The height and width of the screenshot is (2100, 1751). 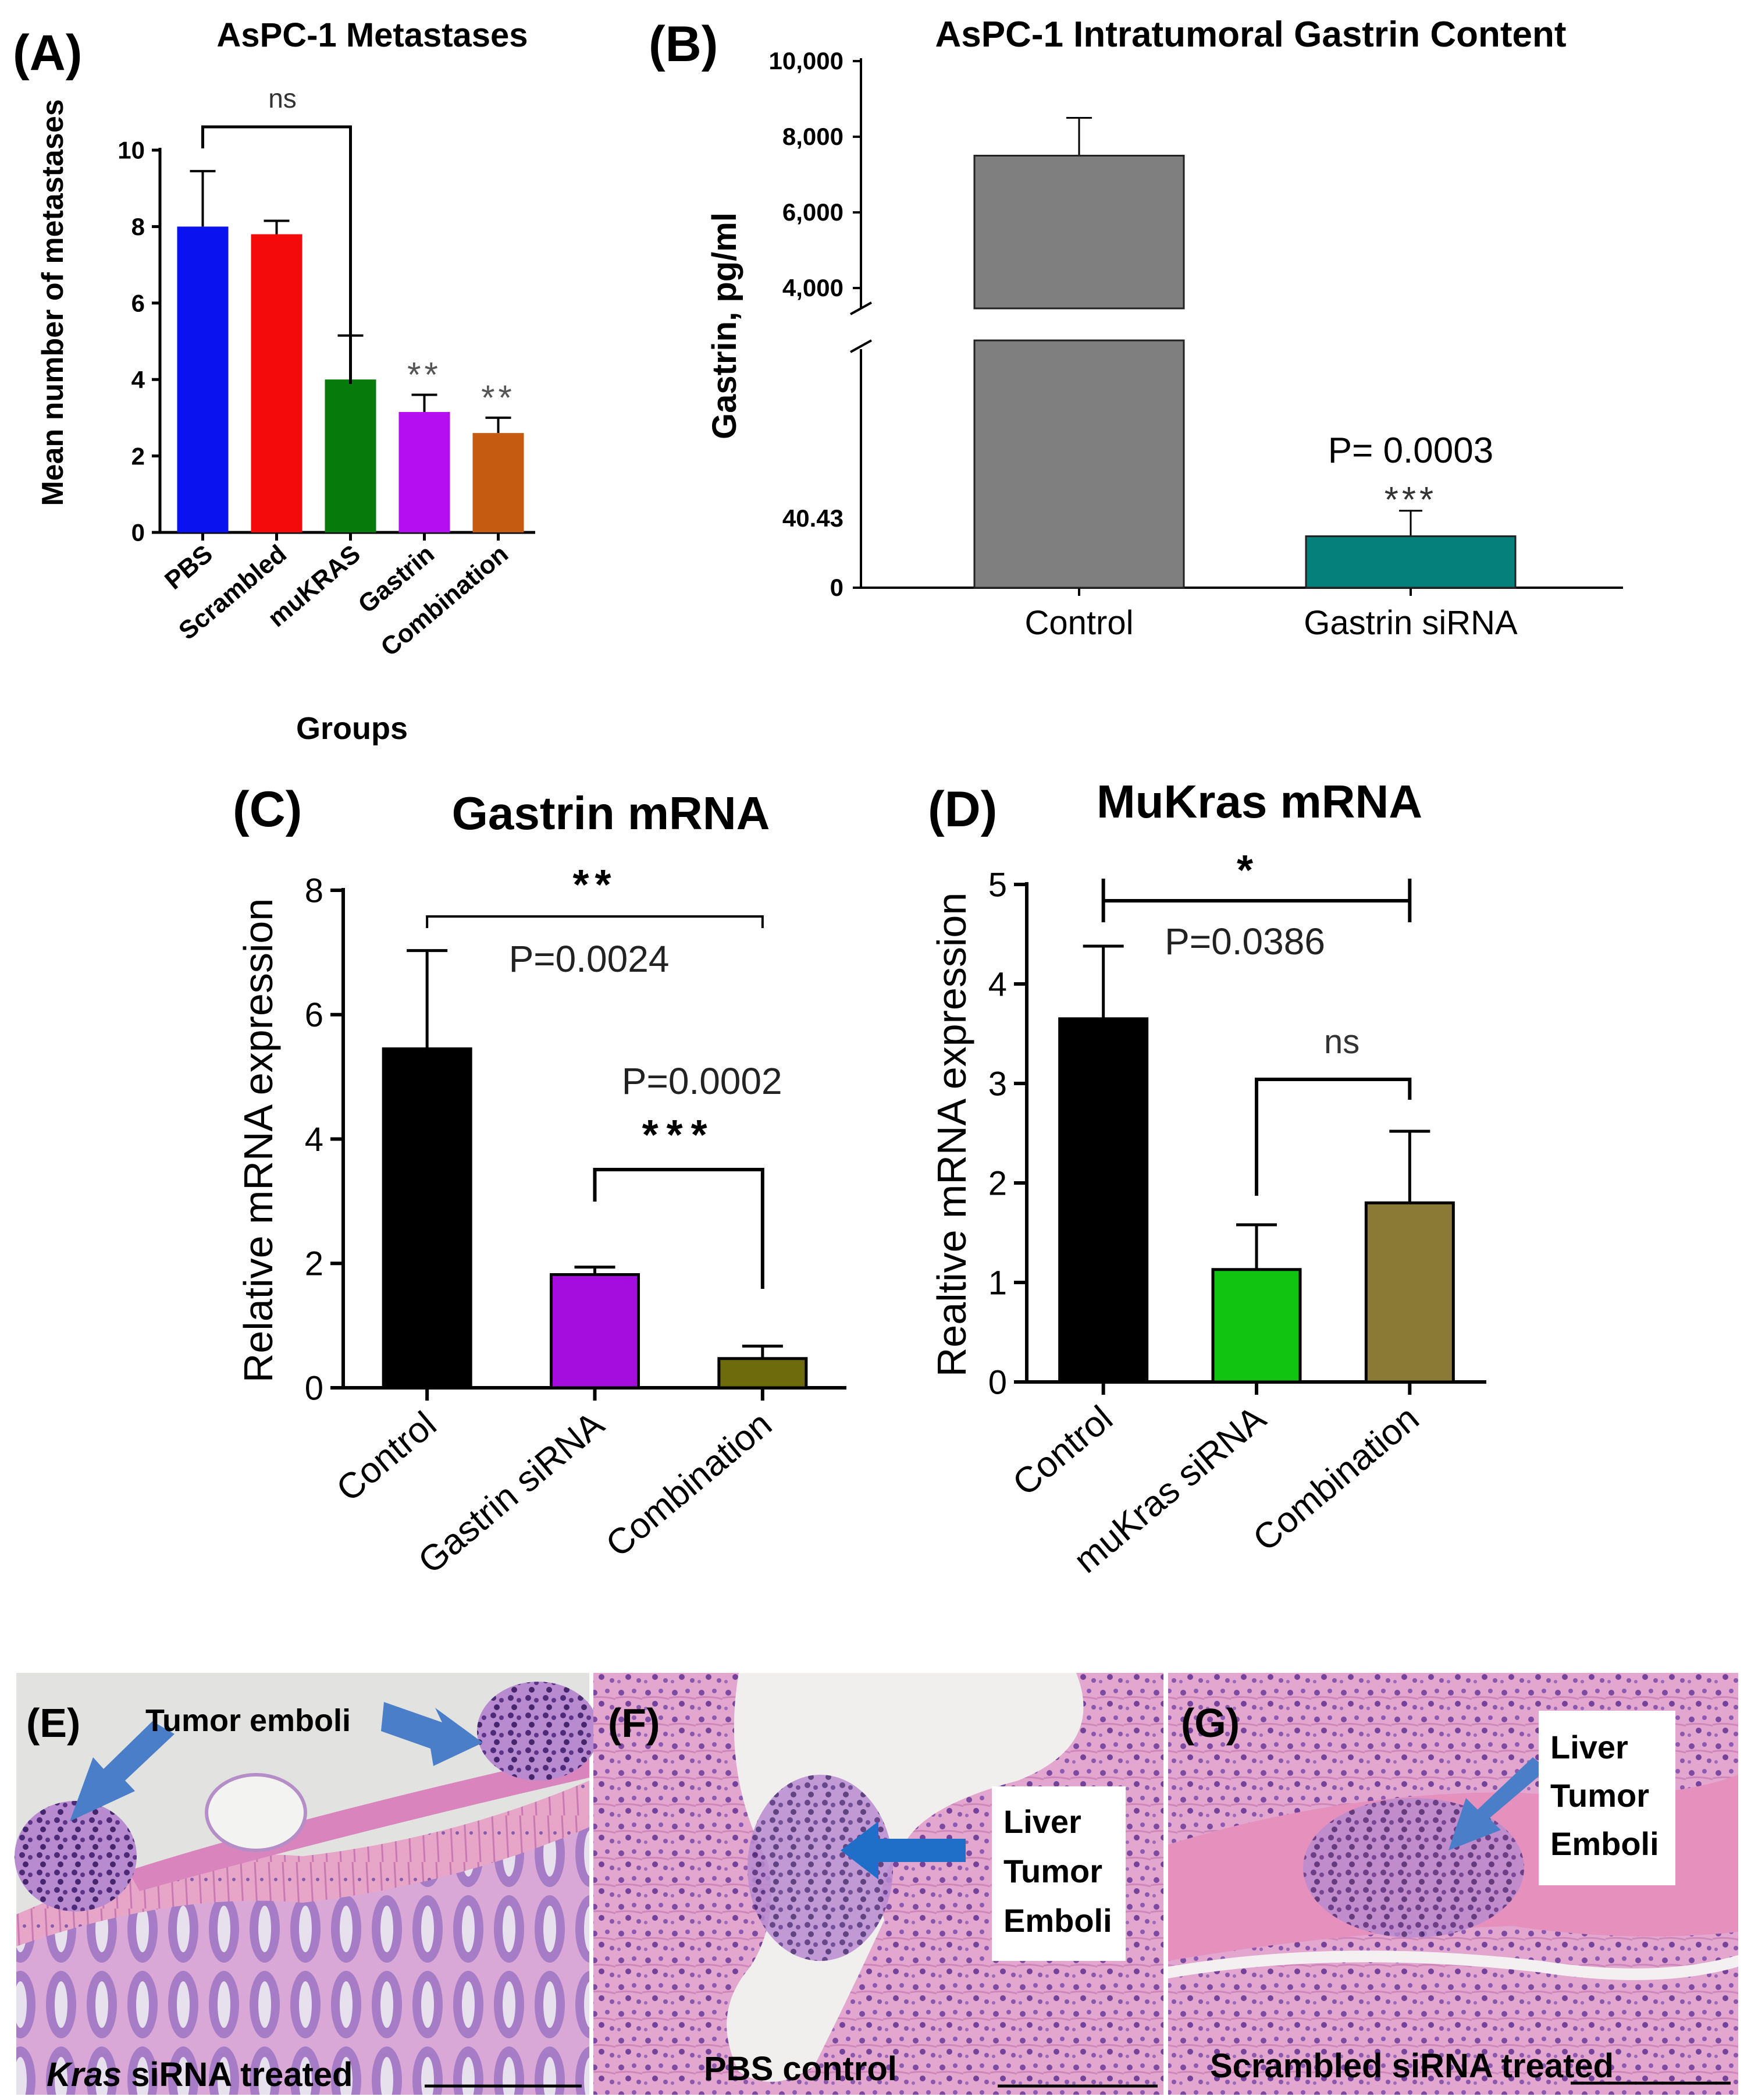 I want to click on panel-g-vessel, so click(x=1453, y=1965).